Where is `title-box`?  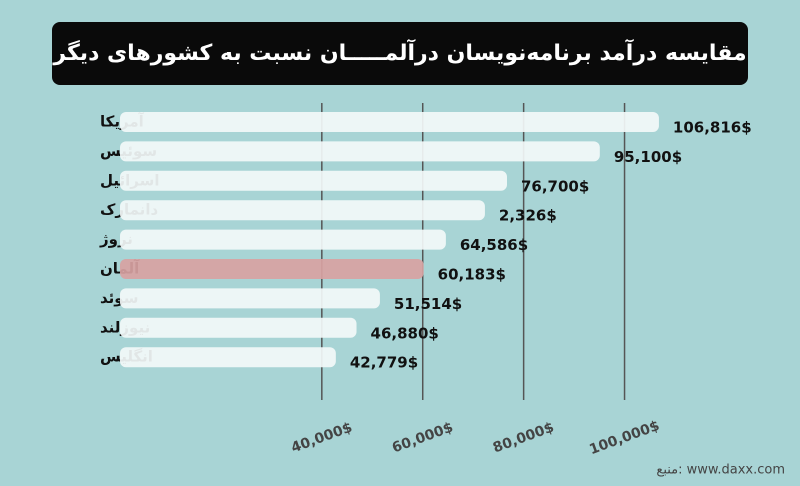 title-box is located at coordinates (400, 53).